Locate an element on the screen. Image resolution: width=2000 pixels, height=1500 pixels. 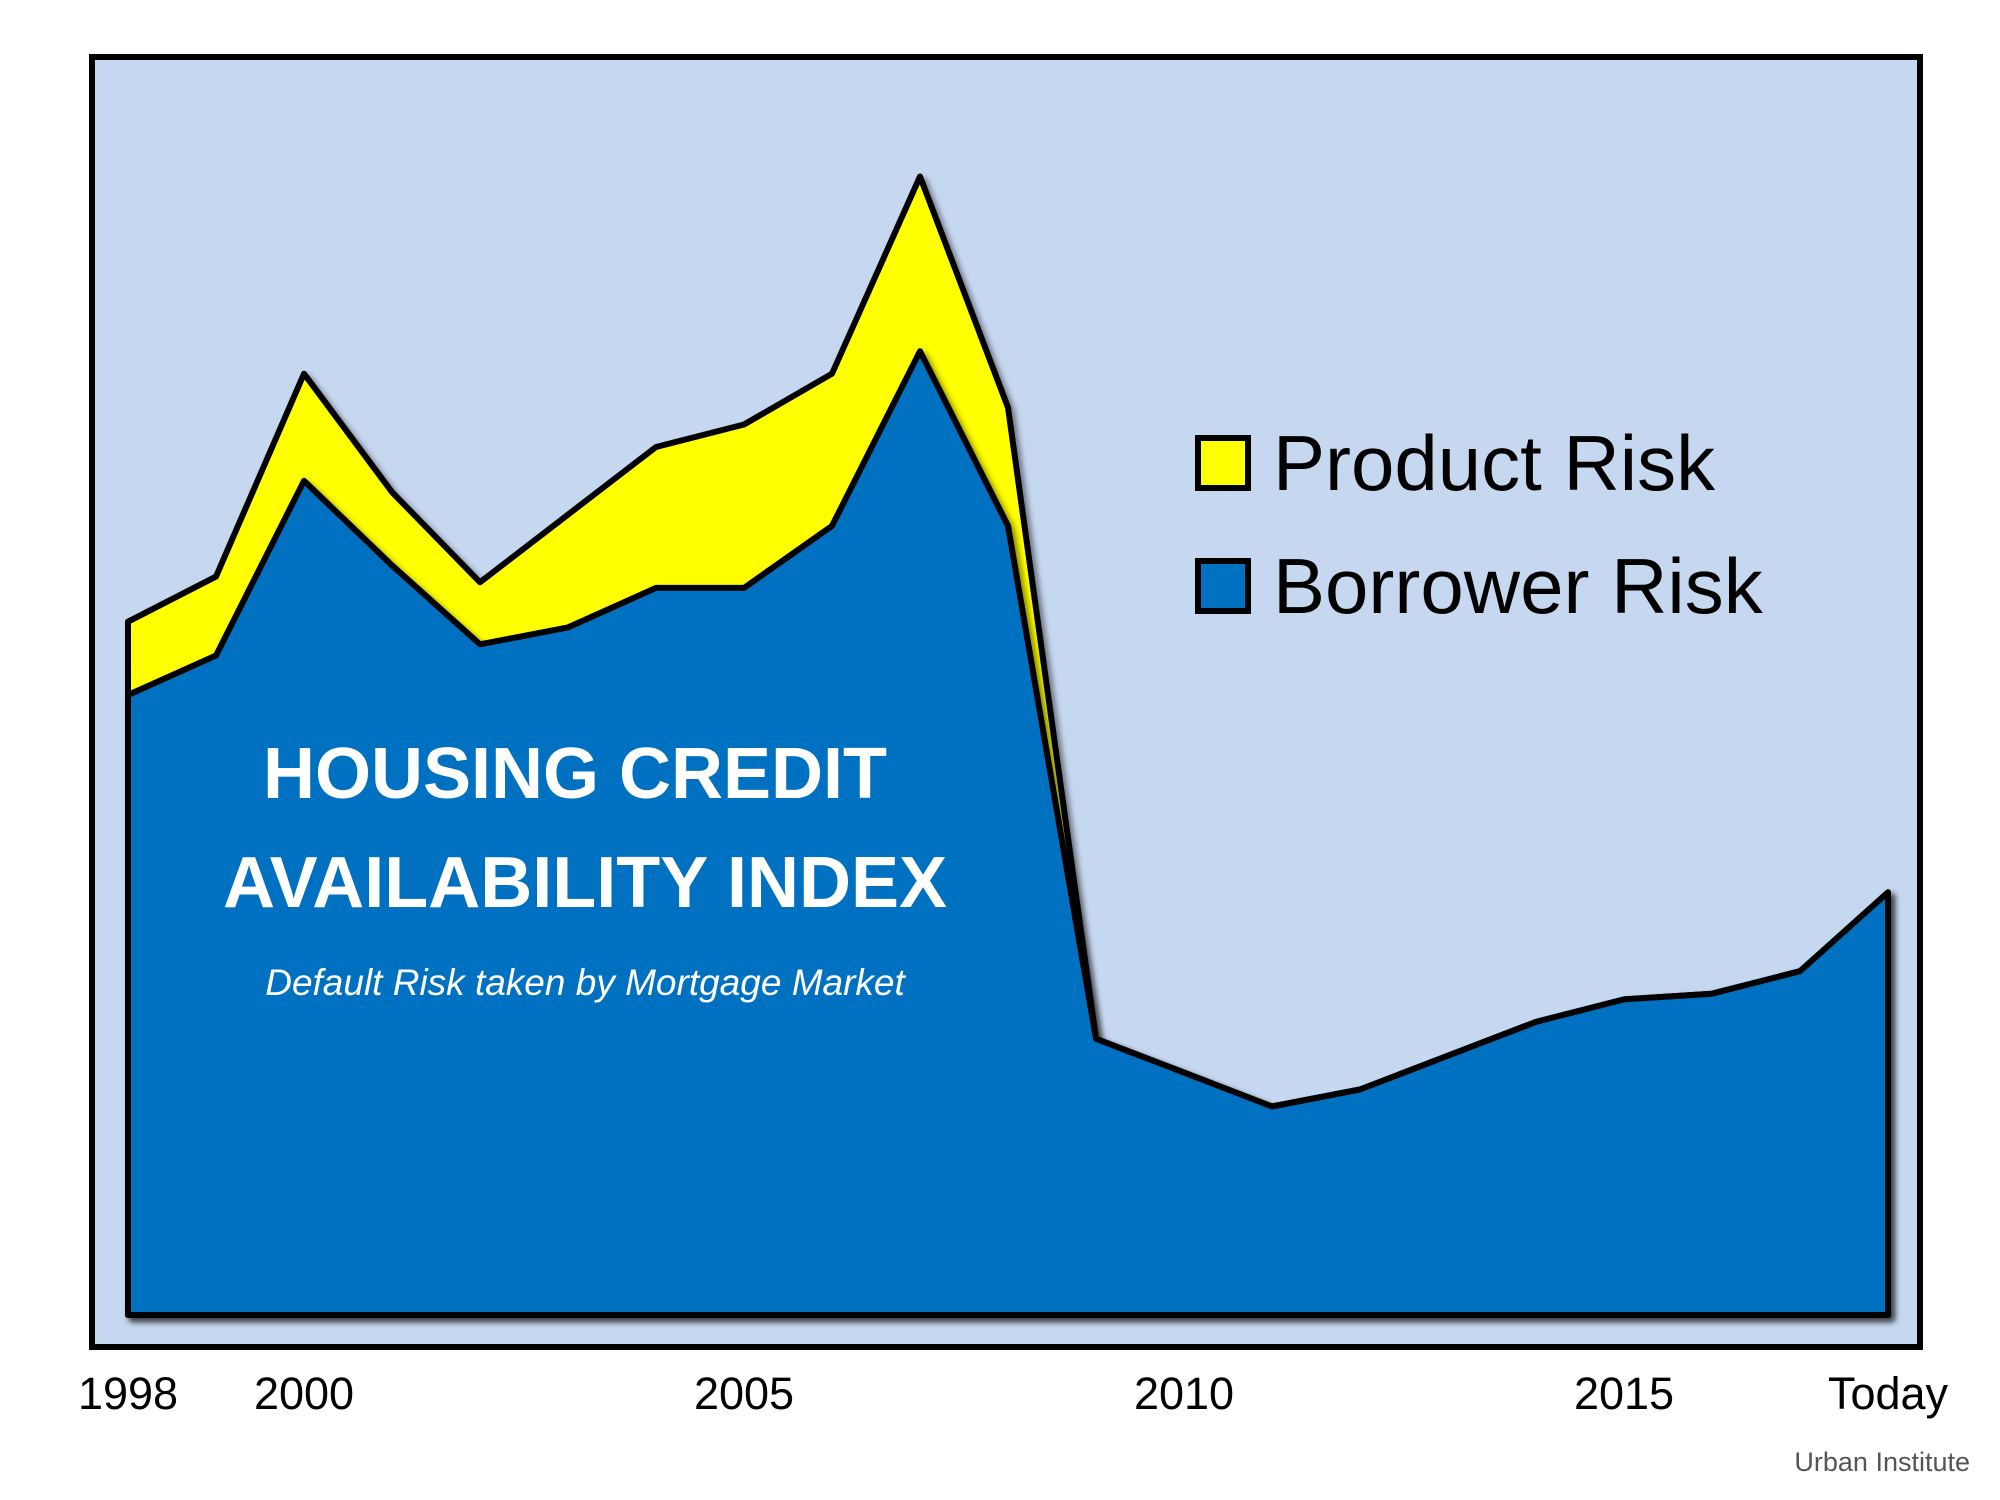
chart-title-line-1: HOUSING CREDIT is located at coordinates (575, 774).